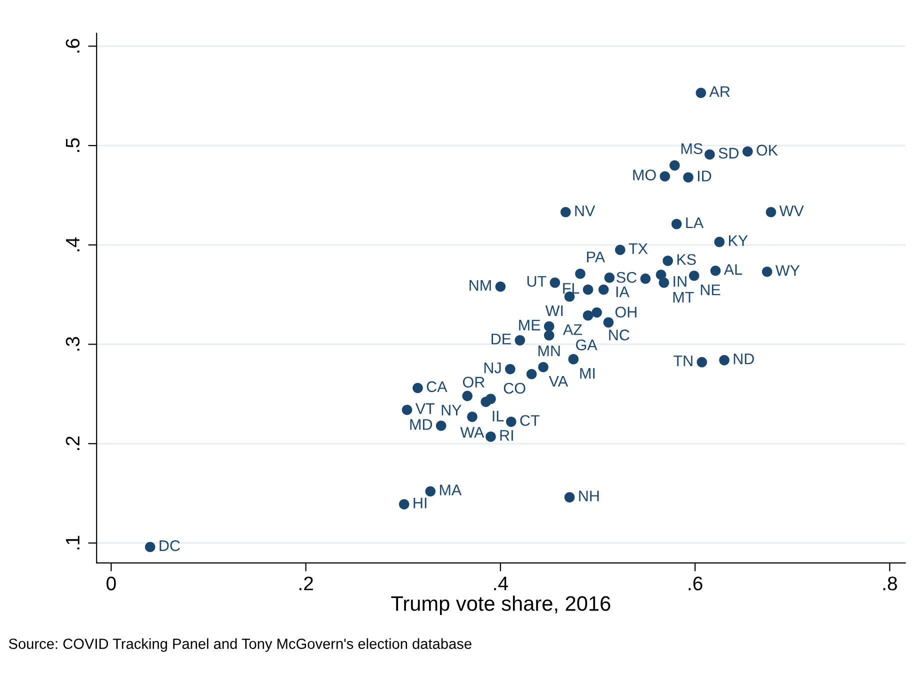 The image size is (920, 679). What do you see at coordinates (691, 148) in the screenshot?
I see `annotation: MS` at bounding box center [691, 148].